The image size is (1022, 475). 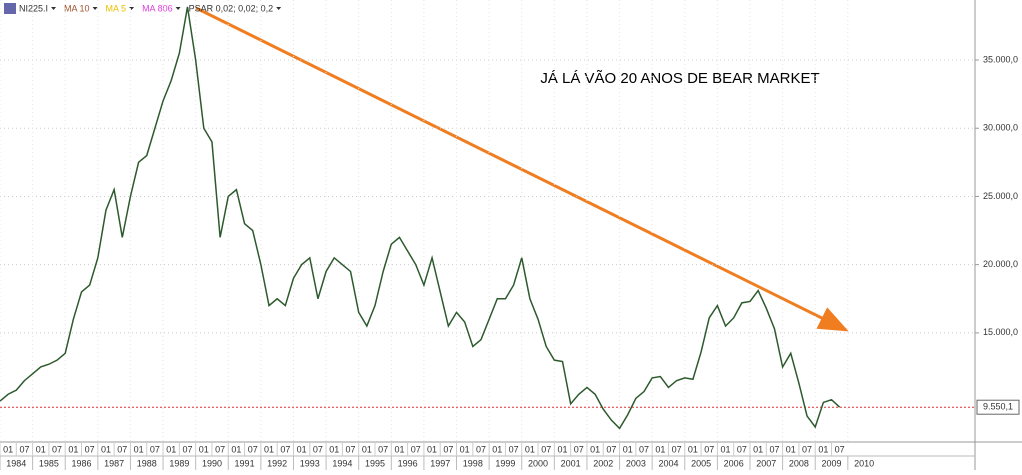 What do you see at coordinates (147, 463) in the screenshot?
I see `x-tick-label: 1988` at bounding box center [147, 463].